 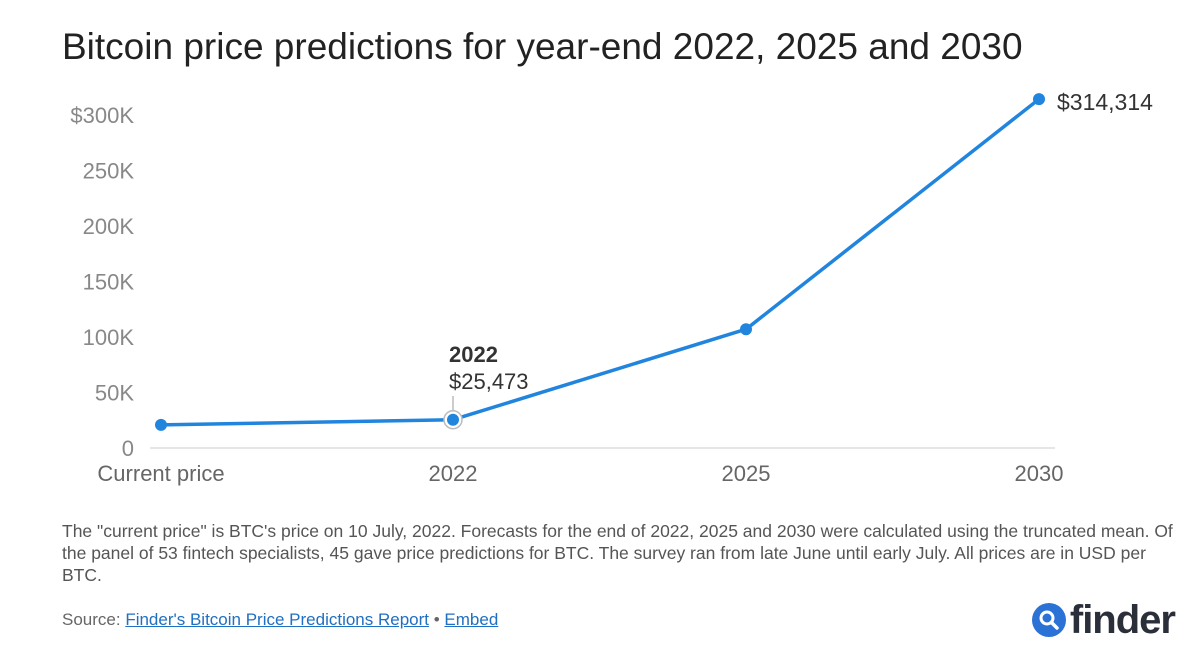 I want to click on y-tick-label: 150K, so click(x=109, y=282).